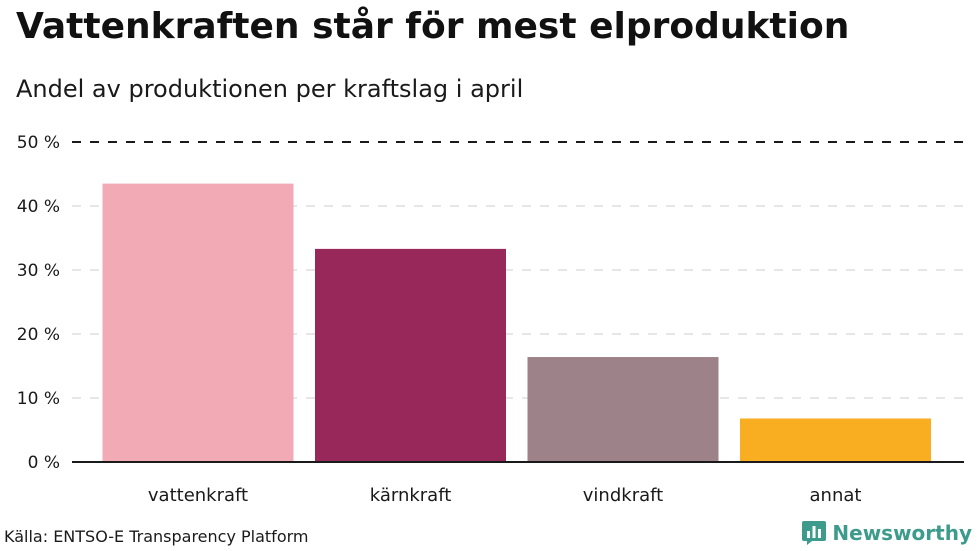  What do you see at coordinates (902, 533) in the screenshot?
I see `brand-name: Newsworthy` at bounding box center [902, 533].